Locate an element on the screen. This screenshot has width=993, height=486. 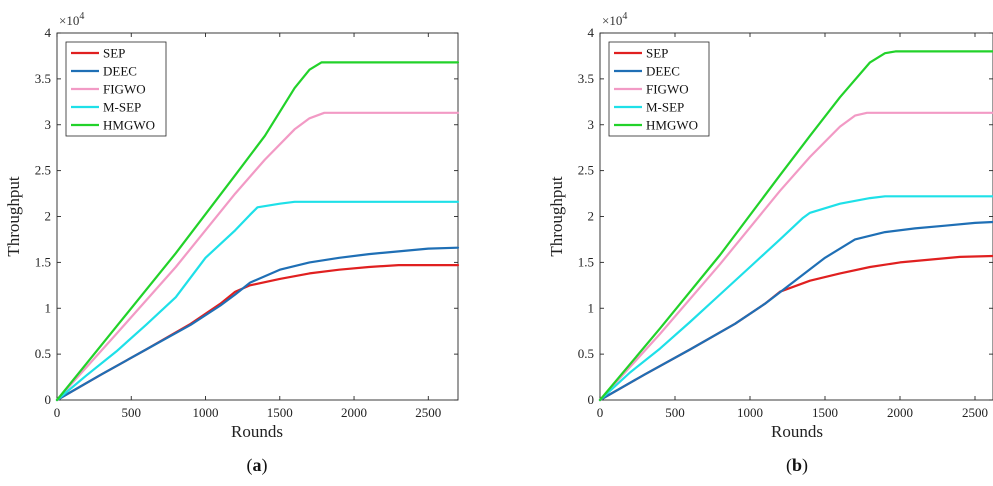
panel-label-letter: a is located at coordinates (257, 465).